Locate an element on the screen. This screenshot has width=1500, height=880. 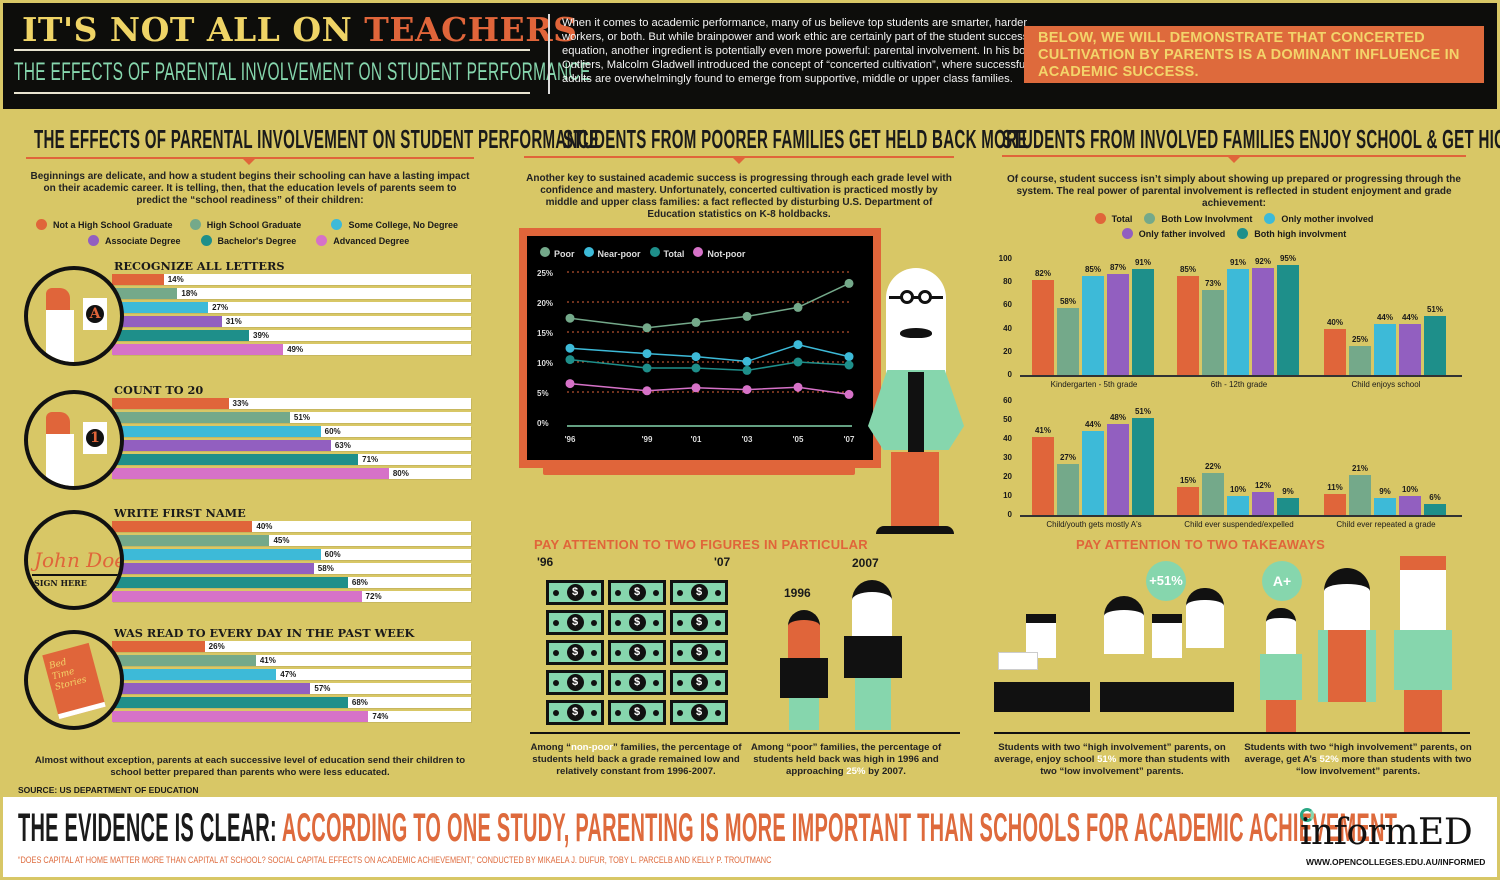
informed-url-link: WWW.OPENCOLLEGES.EDU.AU/INFORMED is located at coordinates (1396, 862).